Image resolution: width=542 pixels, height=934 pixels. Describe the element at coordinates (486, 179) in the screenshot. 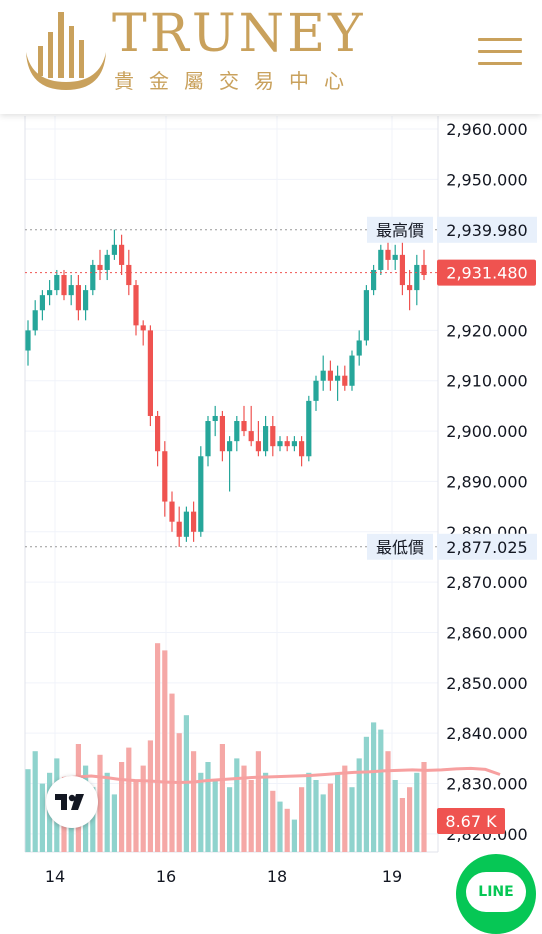

I see `price-tick-label: 2,950.000` at that location.